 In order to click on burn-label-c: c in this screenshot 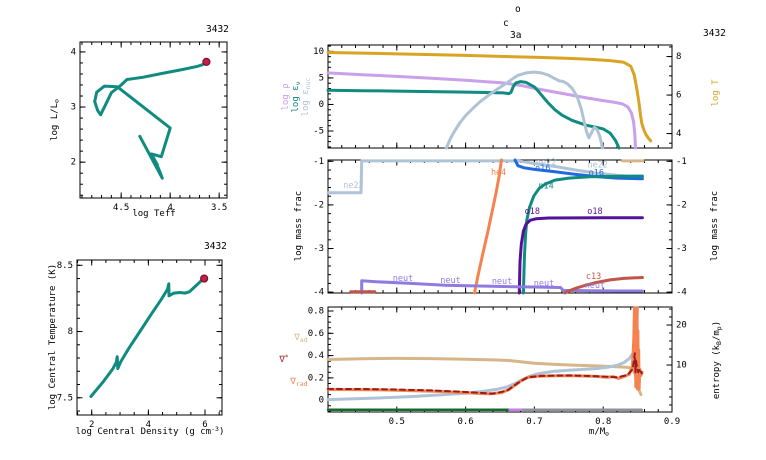, I will do `click(506, 23)`.